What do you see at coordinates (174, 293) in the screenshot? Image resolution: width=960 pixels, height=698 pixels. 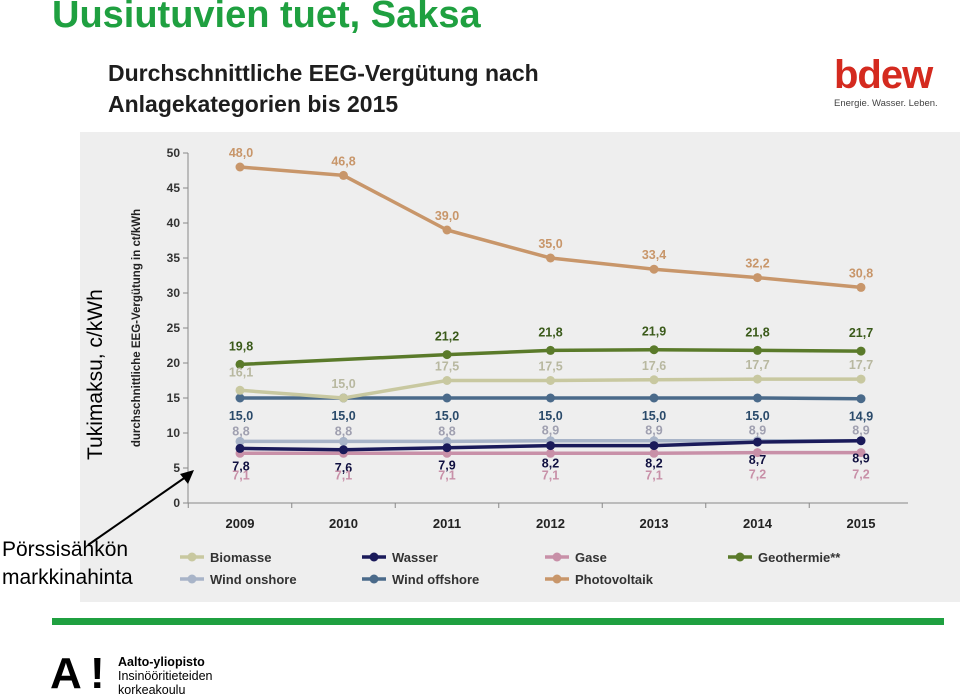 I see `y-tick-label: 30` at bounding box center [174, 293].